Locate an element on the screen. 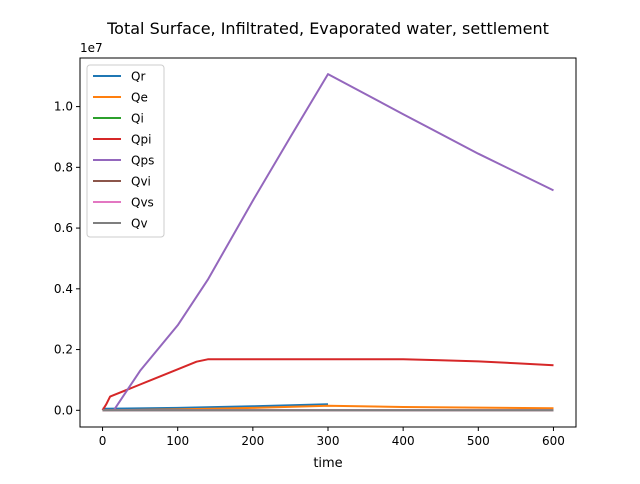 The height and width of the screenshot is (484, 640). x-tick-label: 600 is located at coordinates (553, 441).